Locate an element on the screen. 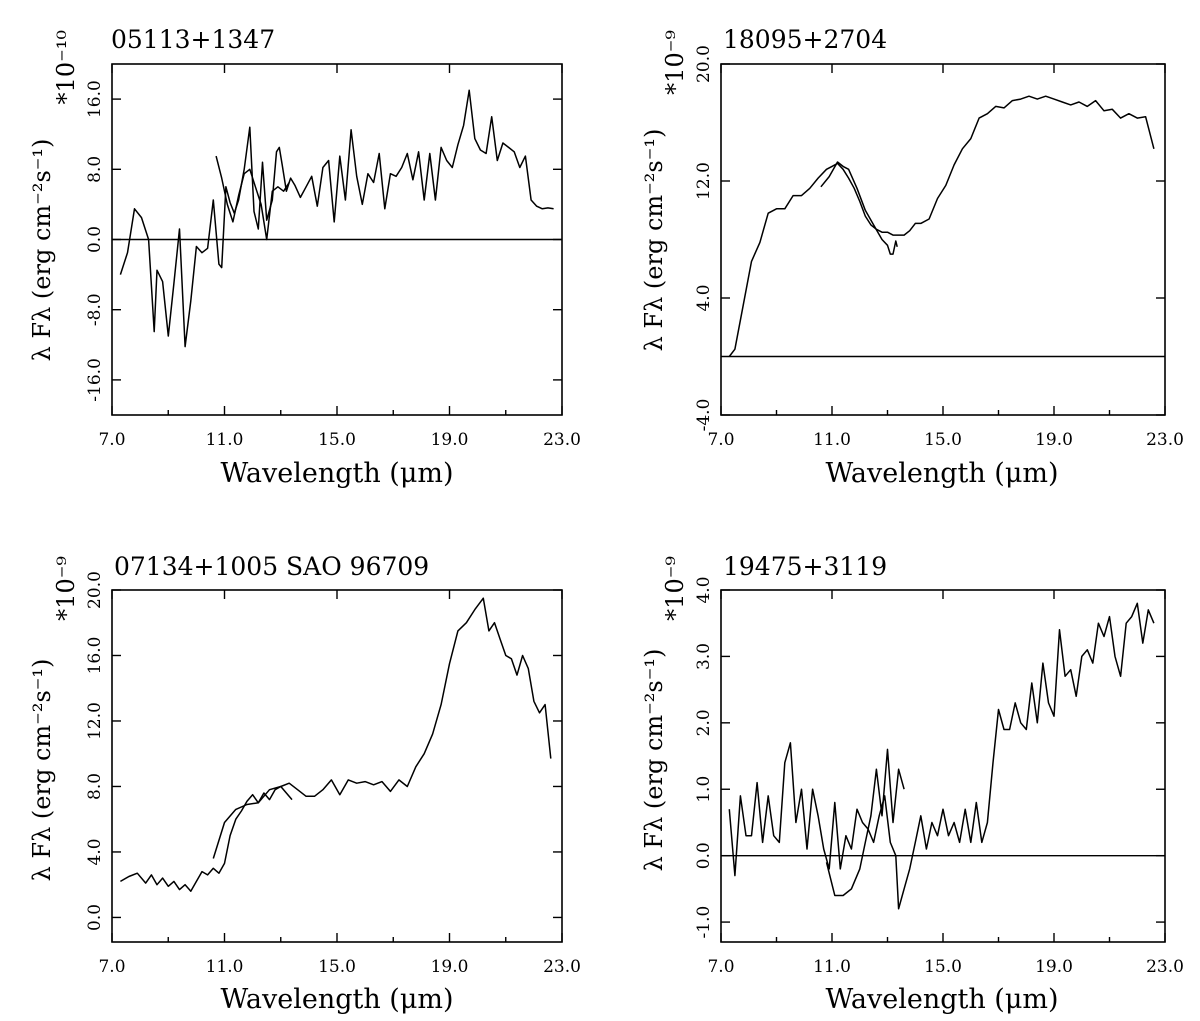 The image size is (1200, 1021). y-tick-label: 2.0 is located at coordinates (704, 722).